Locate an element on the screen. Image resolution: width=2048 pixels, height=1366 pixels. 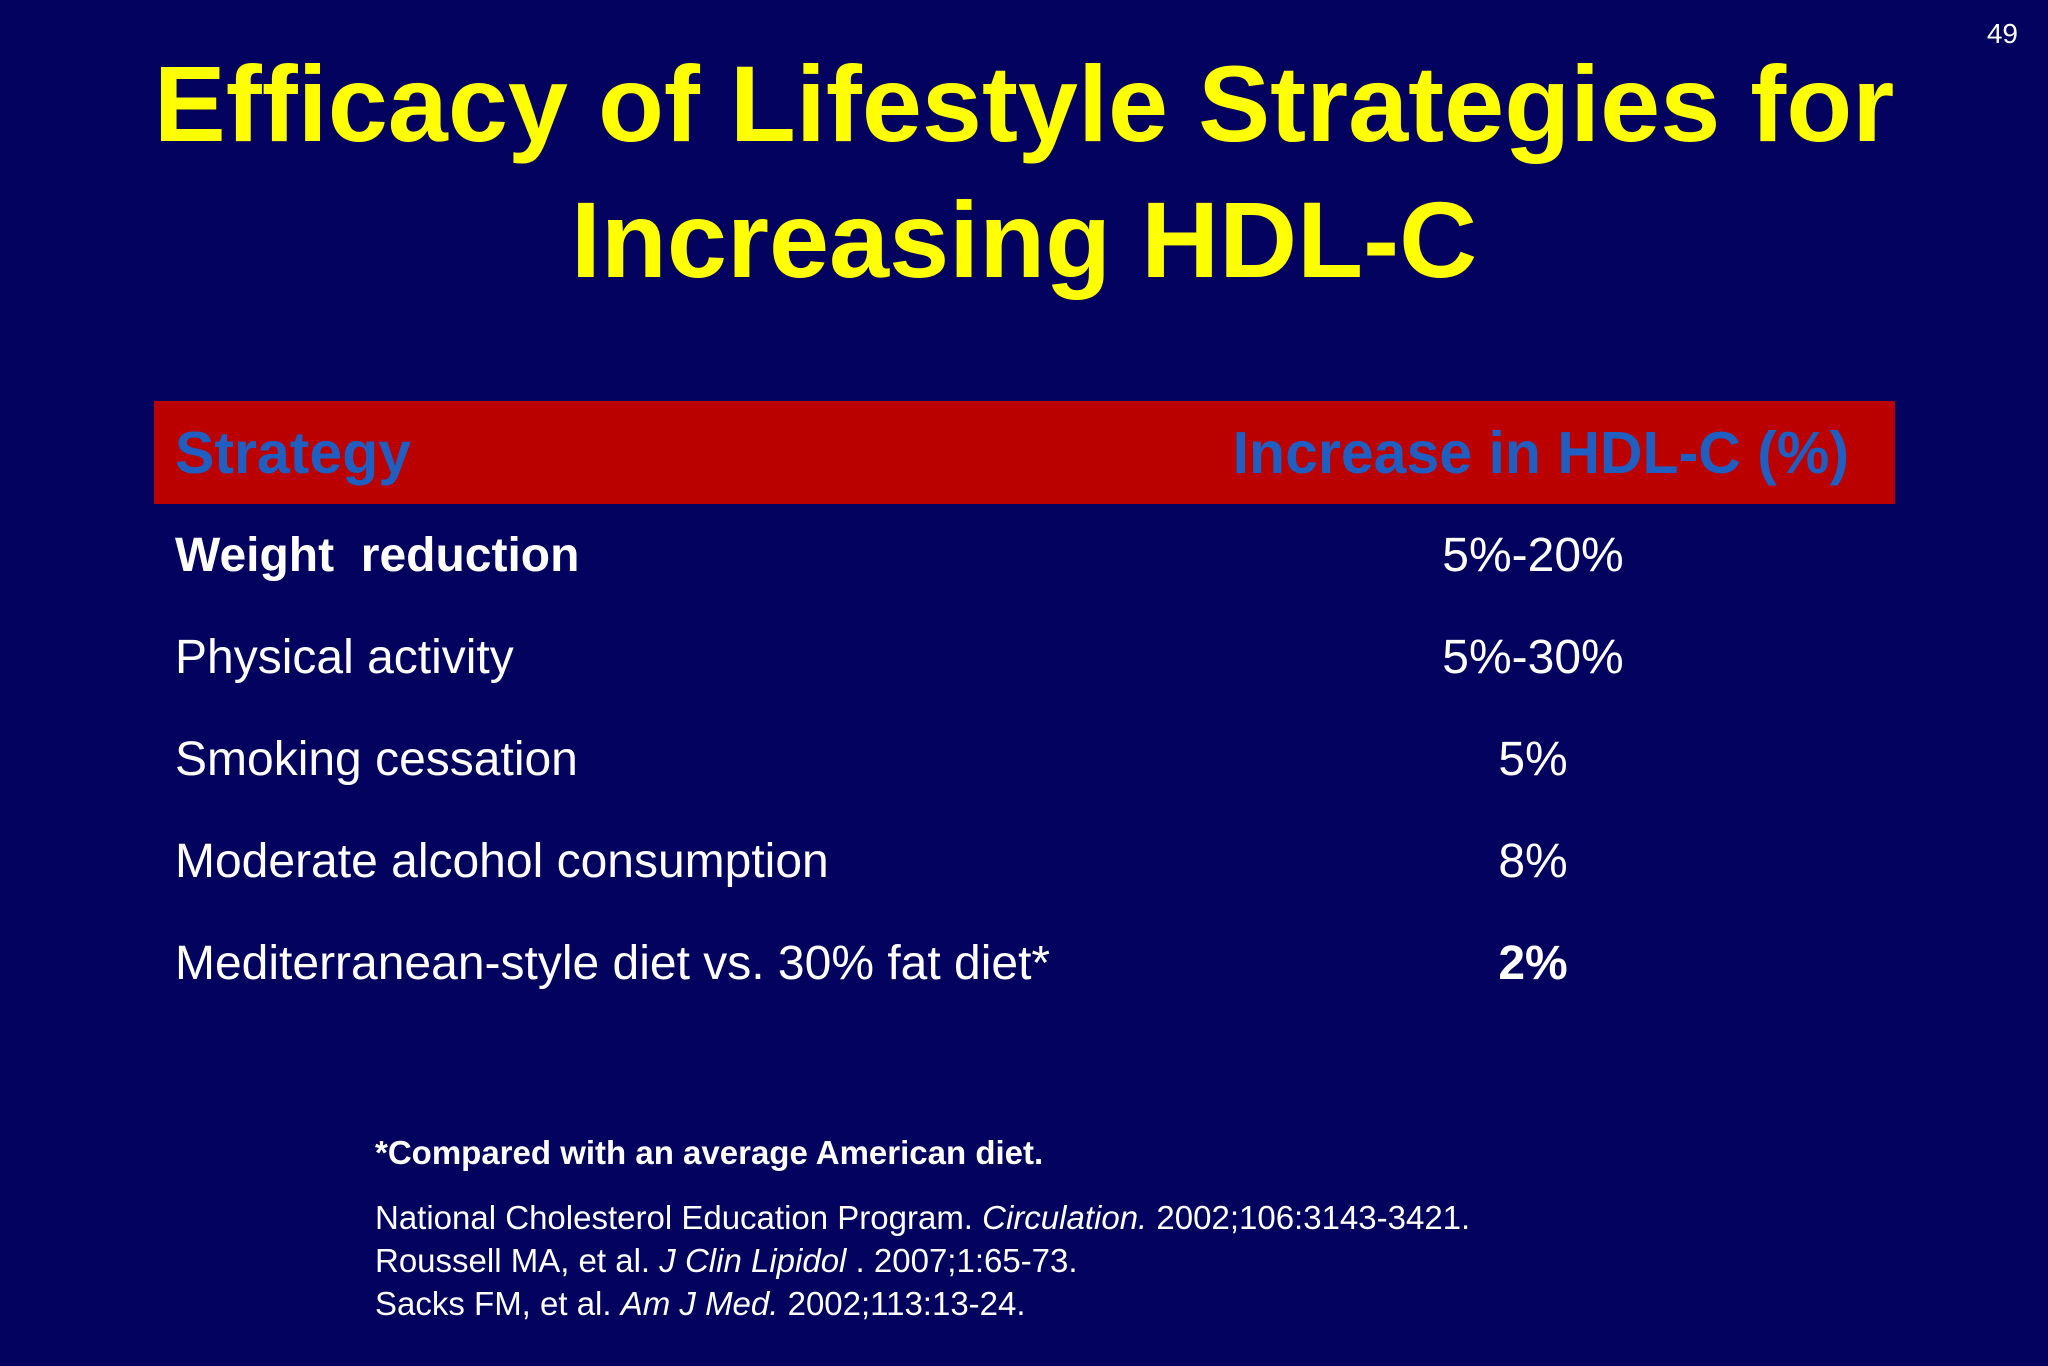
row-strategy: Physical activity is located at coordinates (344, 657).